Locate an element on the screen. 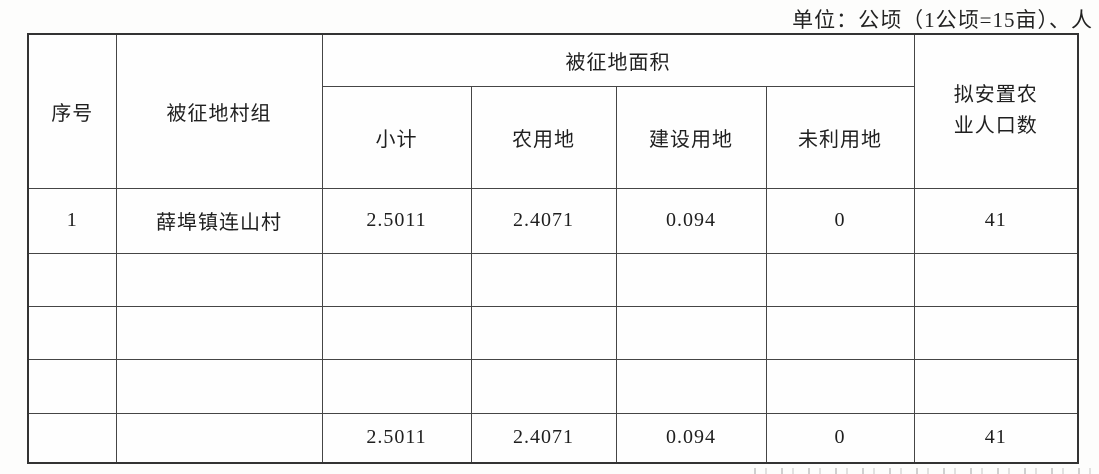 The height and width of the screenshot is (474, 1099). col-header-village-group: 被征地村组 is located at coordinates (219, 111).